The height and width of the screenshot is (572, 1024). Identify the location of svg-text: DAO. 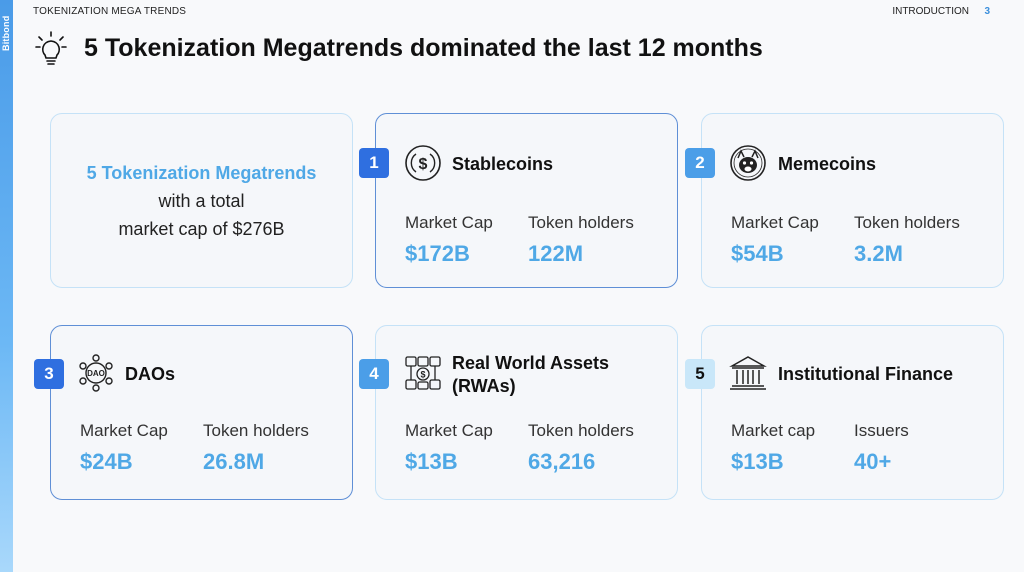
(96, 373).